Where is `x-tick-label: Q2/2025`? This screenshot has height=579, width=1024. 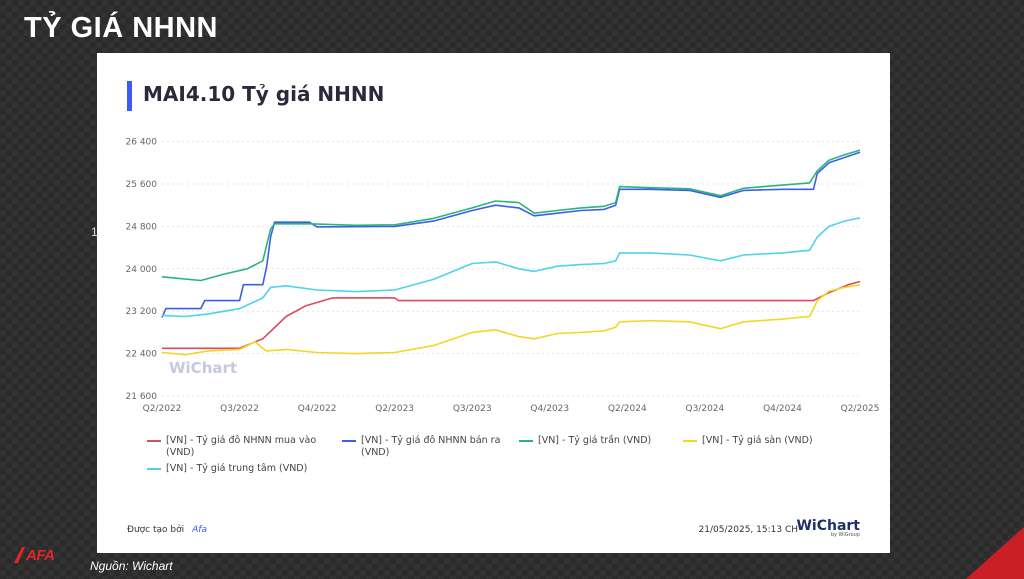
x-tick-label: Q2/2025 is located at coordinates (860, 409).